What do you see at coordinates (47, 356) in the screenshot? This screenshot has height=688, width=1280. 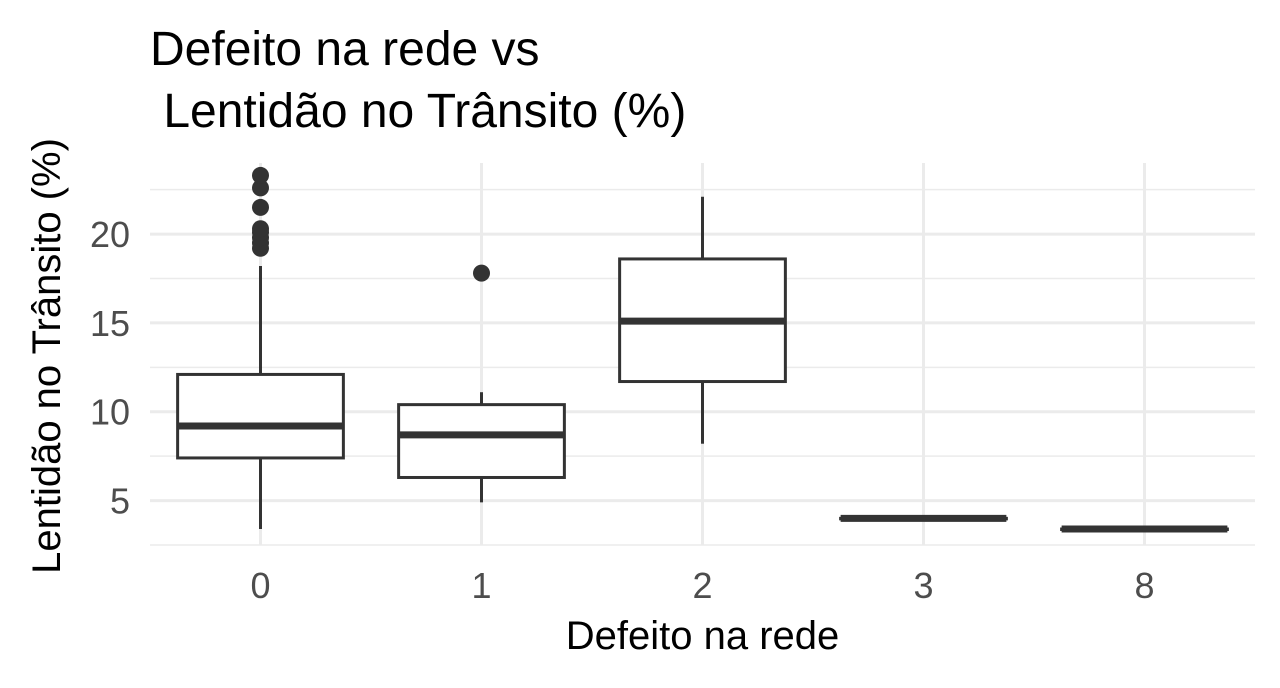 I see `y-axis-label: Lentidão no Trânsito (%)` at bounding box center [47, 356].